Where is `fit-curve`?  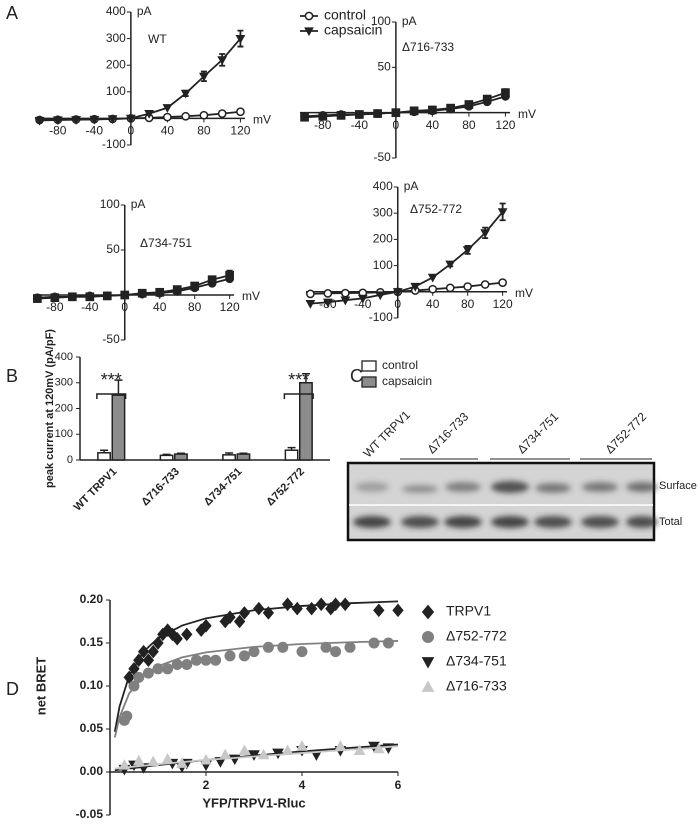
fit-curve is located at coordinates (256, 689).